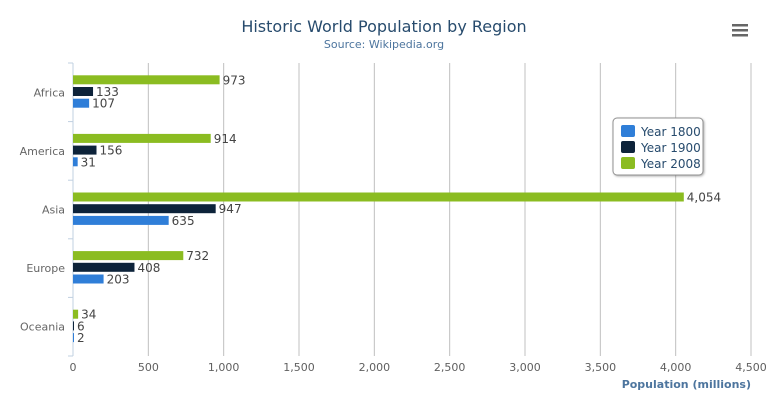  Describe the element at coordinates (197, 256) in the screenshot. I see `data-label: 732` at that location.